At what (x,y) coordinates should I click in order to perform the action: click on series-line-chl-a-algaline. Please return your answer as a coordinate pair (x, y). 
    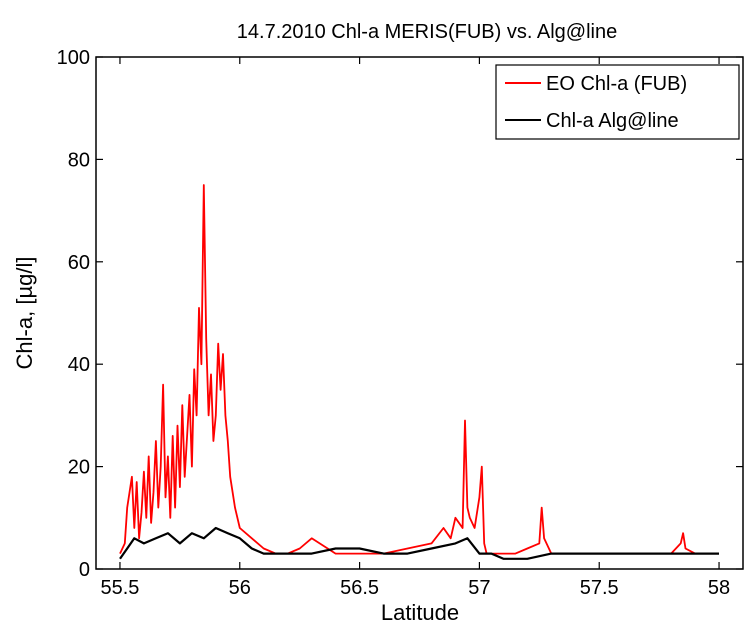
    Looking at the image, I should click on (419, 543).